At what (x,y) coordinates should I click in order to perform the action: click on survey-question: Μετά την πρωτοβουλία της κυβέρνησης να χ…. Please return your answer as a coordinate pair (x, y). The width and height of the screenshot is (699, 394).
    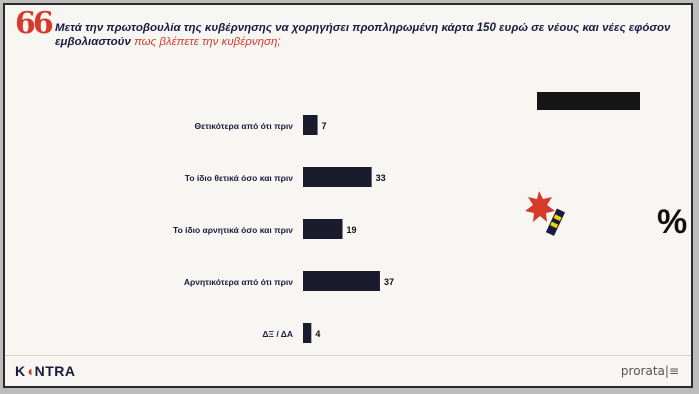
    Looking at the image, I should click on (365, 35).